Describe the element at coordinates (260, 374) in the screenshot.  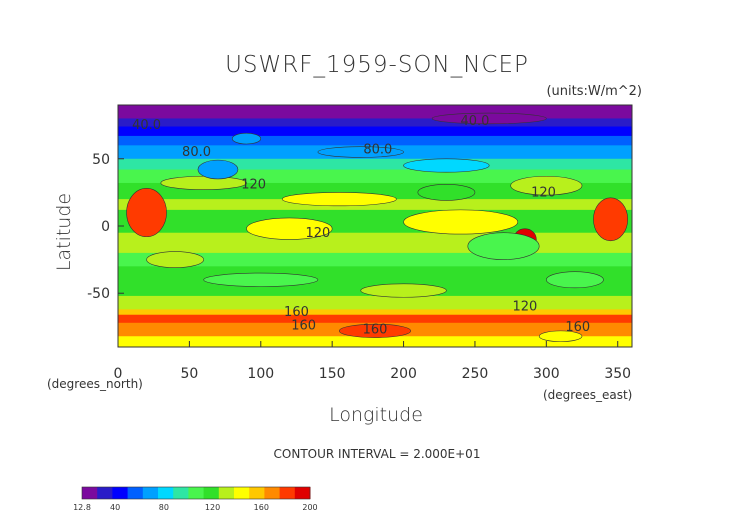
I see `x-tick-label: 100` at that location.